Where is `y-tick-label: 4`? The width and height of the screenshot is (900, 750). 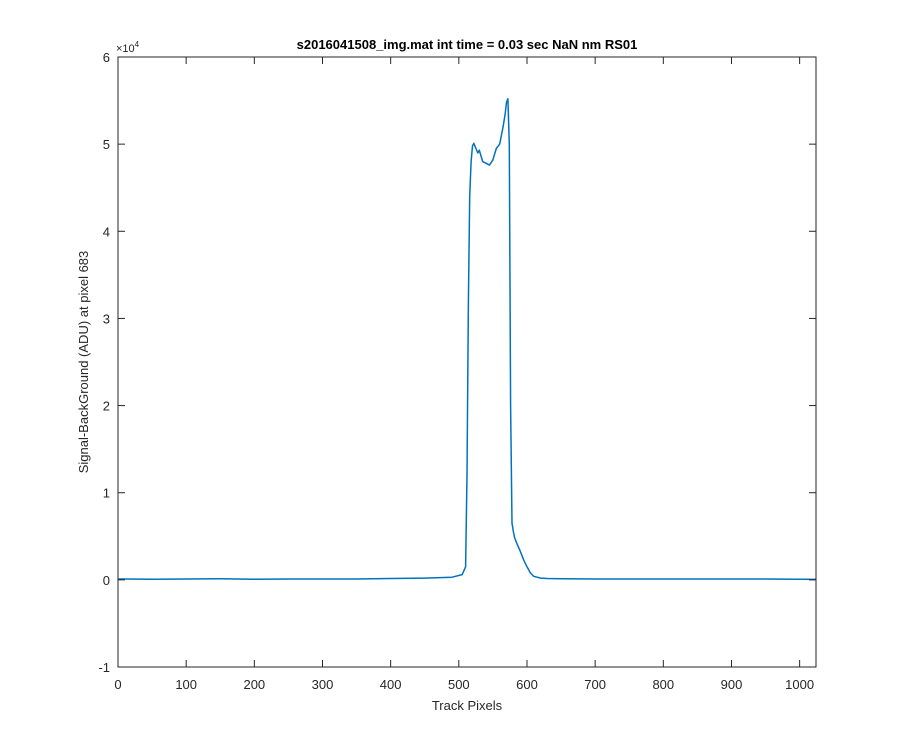 y-tick-label: 4 is located at coordinates (106, 231).